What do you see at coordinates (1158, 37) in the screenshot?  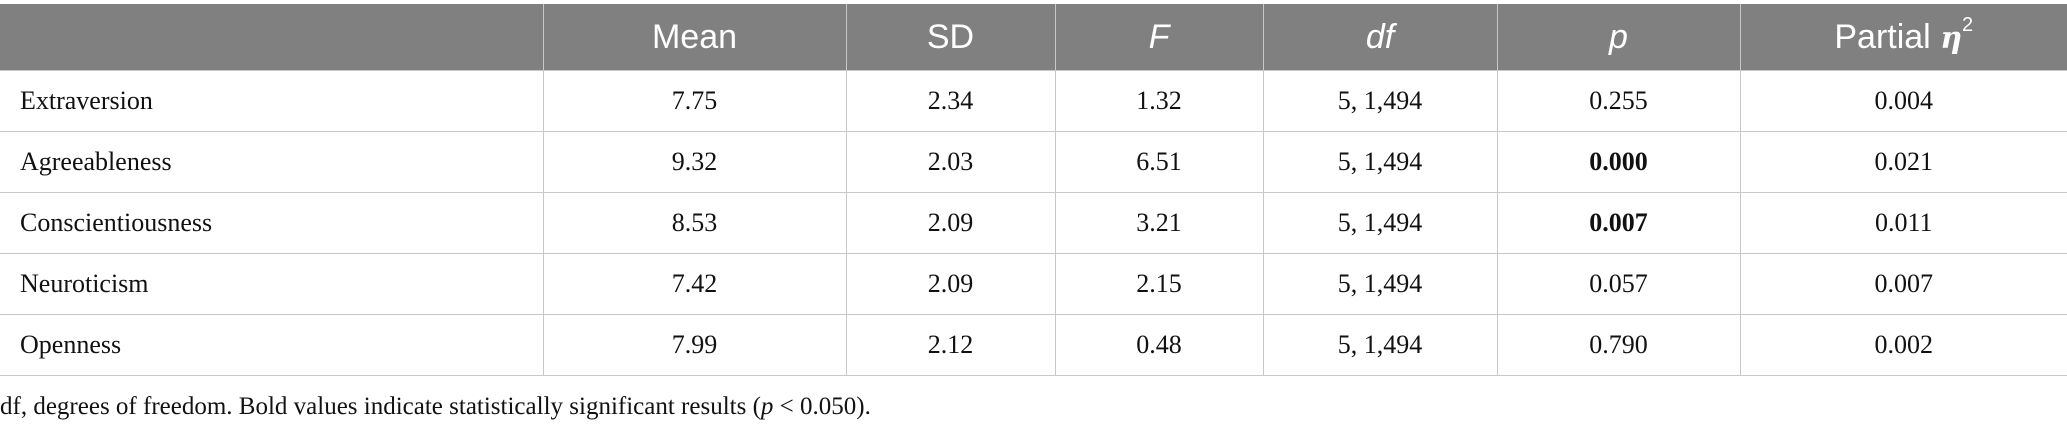 I see `header-f: F` at bounding box center [1158, 37].